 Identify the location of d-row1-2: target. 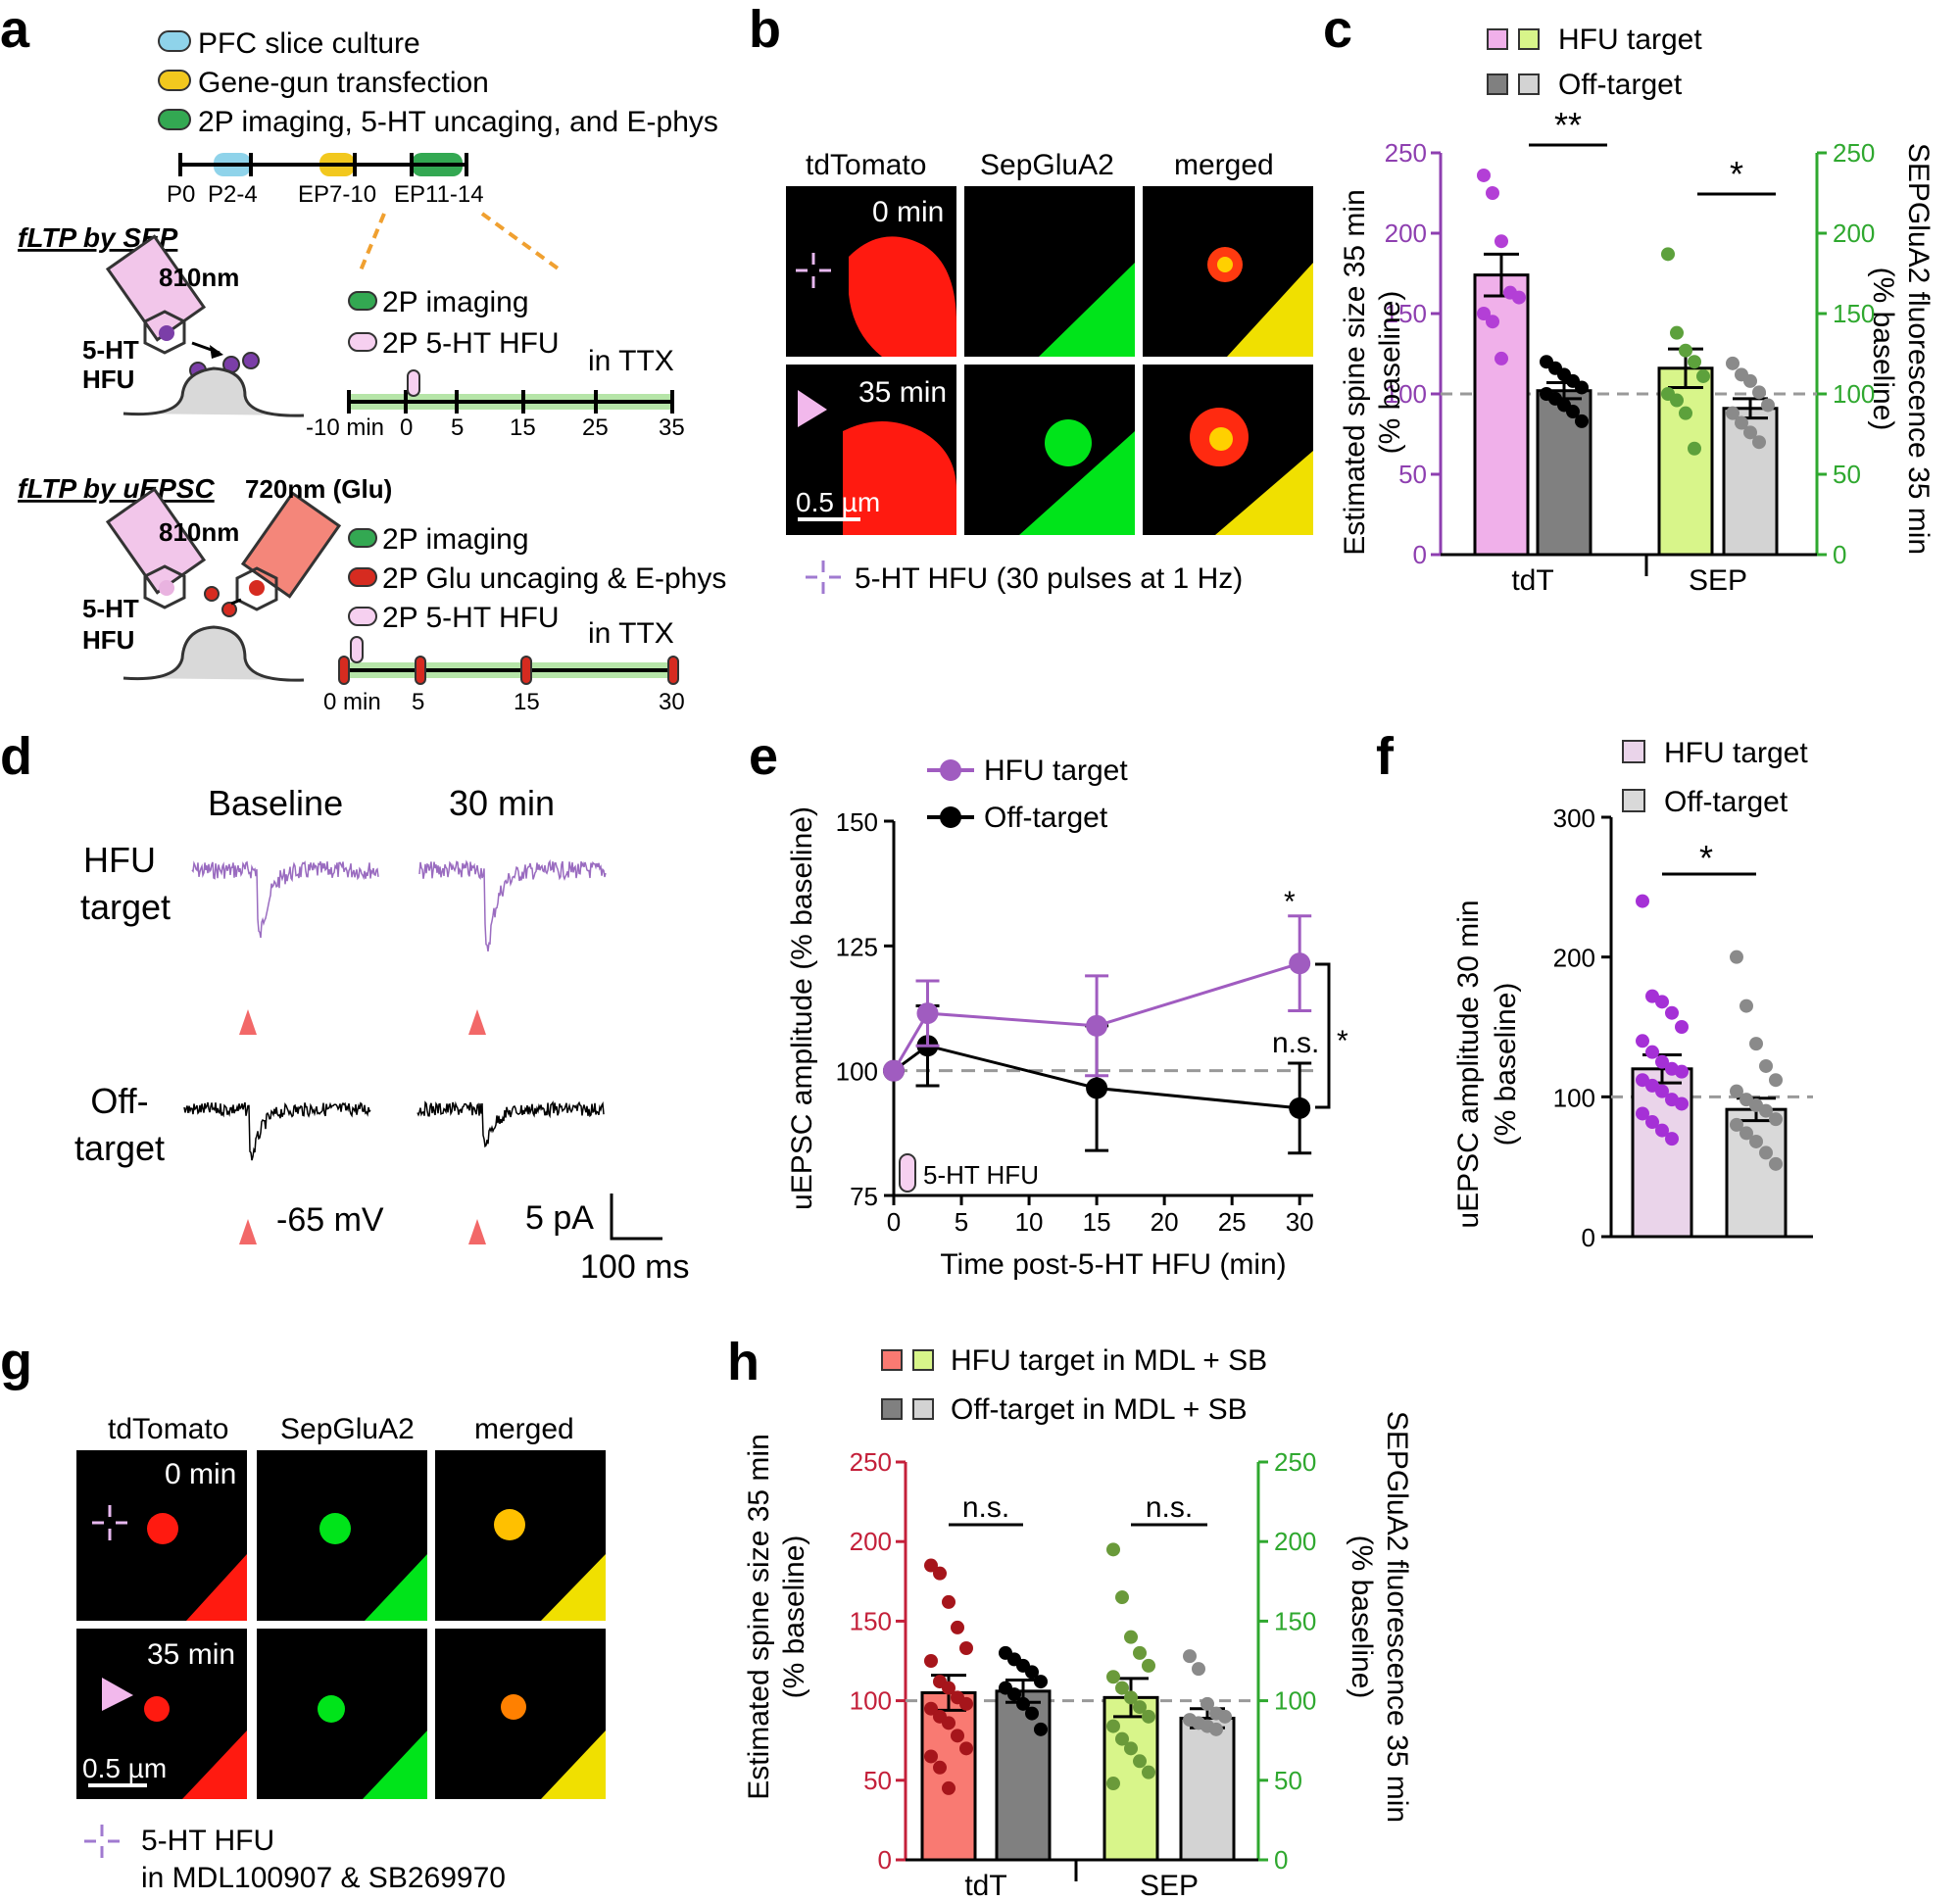
(126, 907).